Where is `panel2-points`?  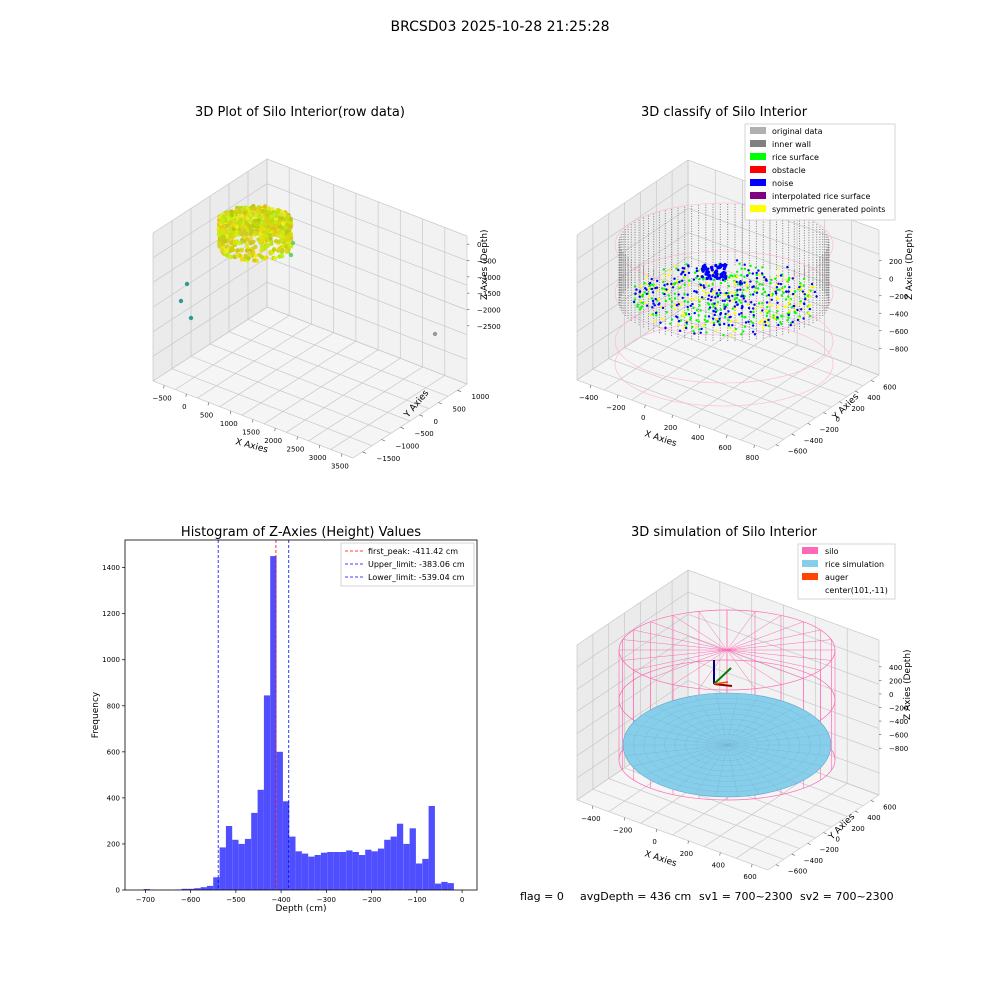 panel2-points is located at coordinates (724, 304).